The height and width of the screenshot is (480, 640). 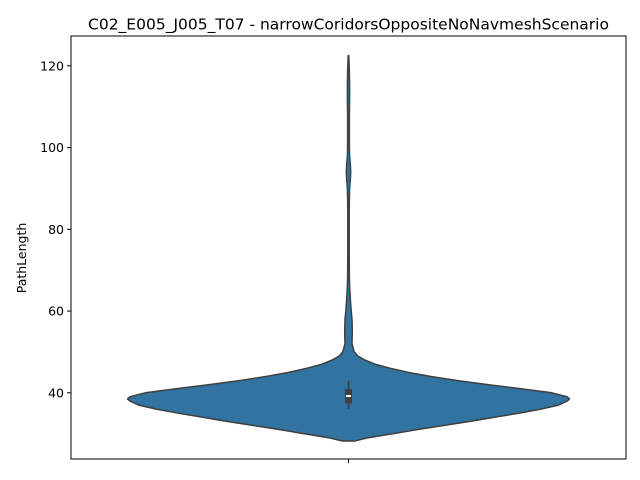 What do you see at coordinates (56, 311) in the screenshot?
I see `y-tick-label: 60` at bounding box center [56, 311].